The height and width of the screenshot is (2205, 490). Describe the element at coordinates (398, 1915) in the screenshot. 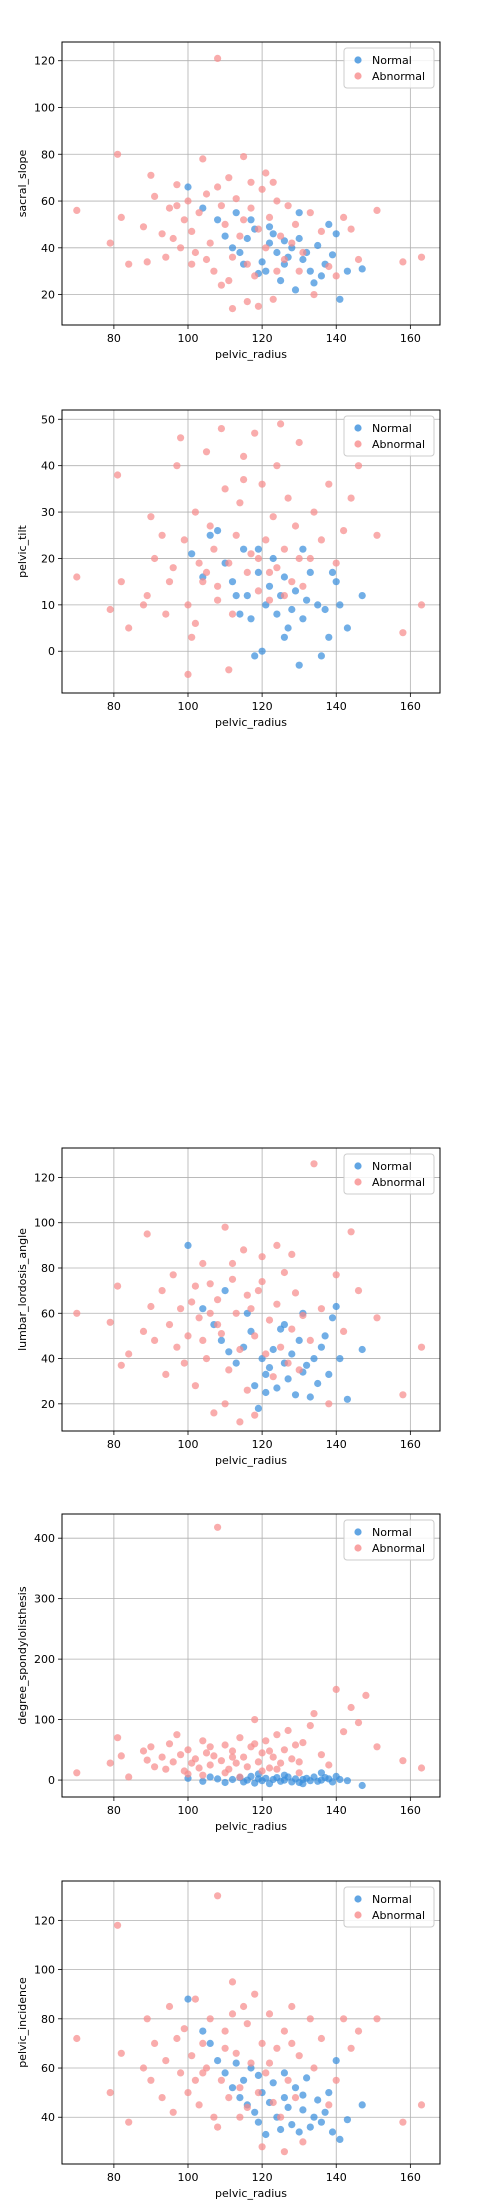

I see `legend-label-abnormal: Abnormal` at that location.